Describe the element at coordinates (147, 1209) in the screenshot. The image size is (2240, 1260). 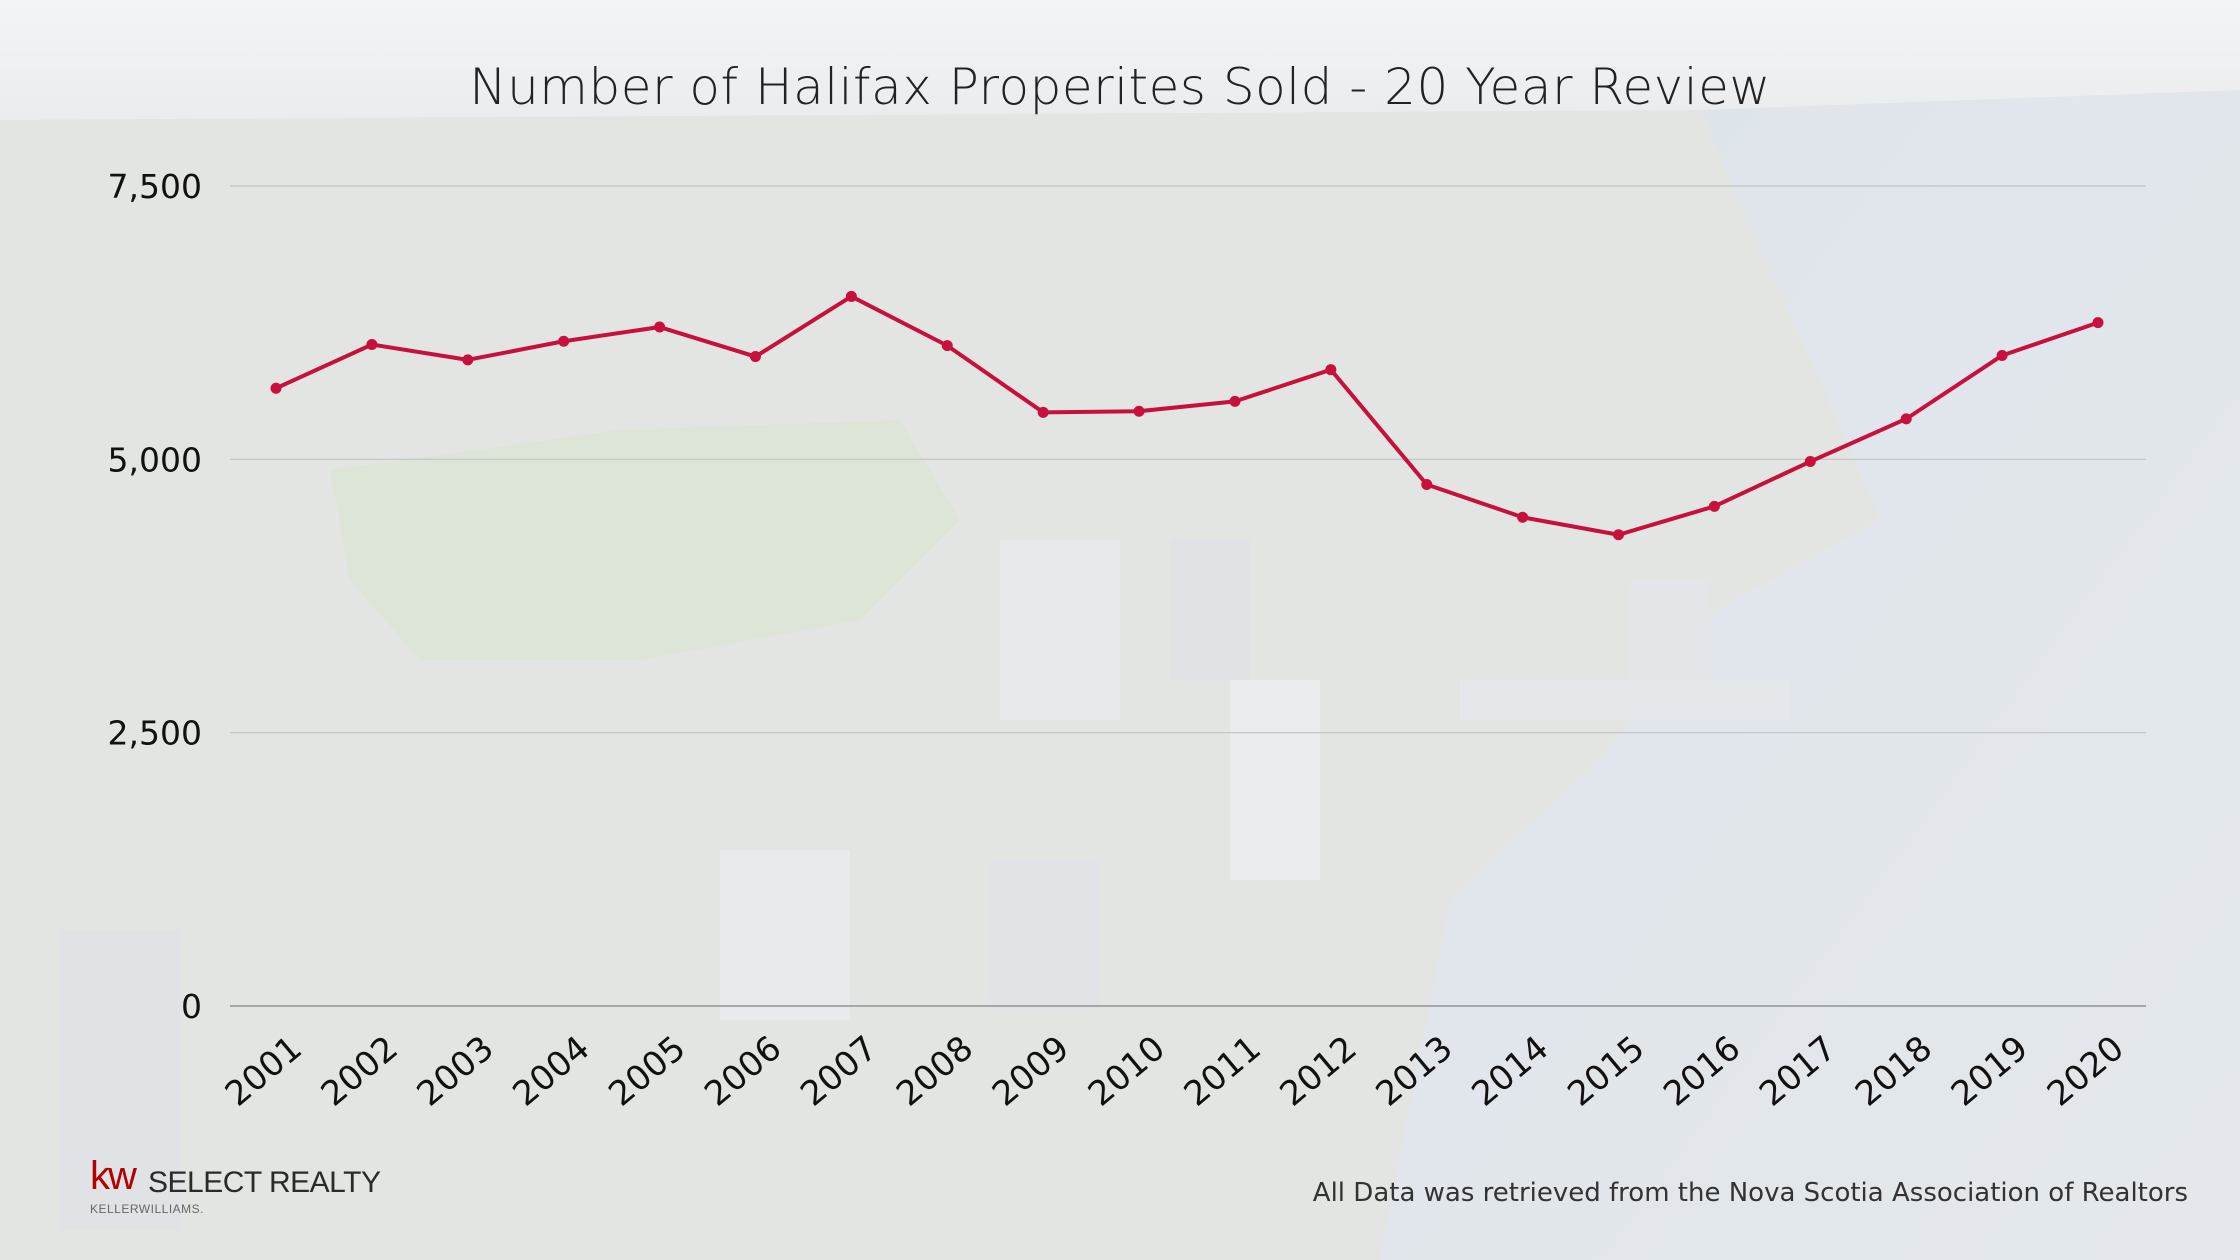
I see `logo-subtitle: KELLERWILLIAMS.` at that location.